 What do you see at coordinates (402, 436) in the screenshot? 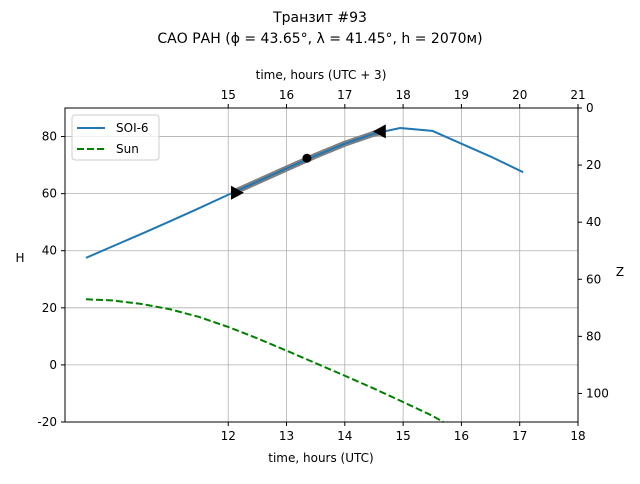
I see `x-tick-label: 15` at bounding box center [402, 436].